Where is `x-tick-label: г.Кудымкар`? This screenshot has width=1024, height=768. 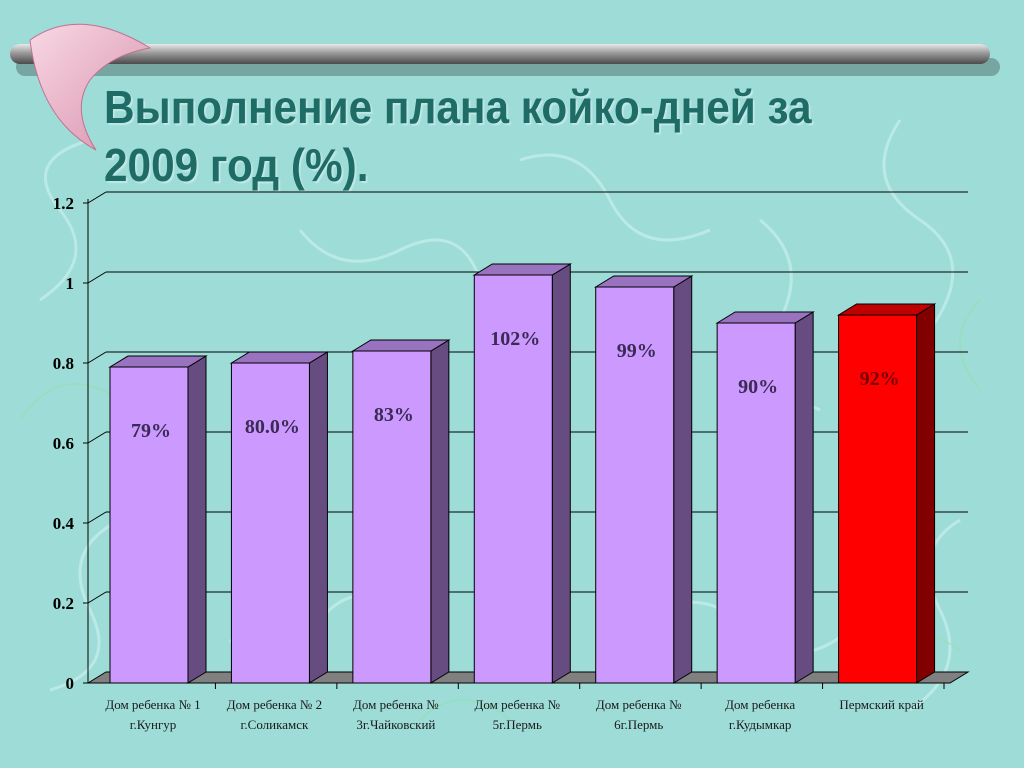 x-tick-label: г.Кудымкар is located at coordinates (760, 724).